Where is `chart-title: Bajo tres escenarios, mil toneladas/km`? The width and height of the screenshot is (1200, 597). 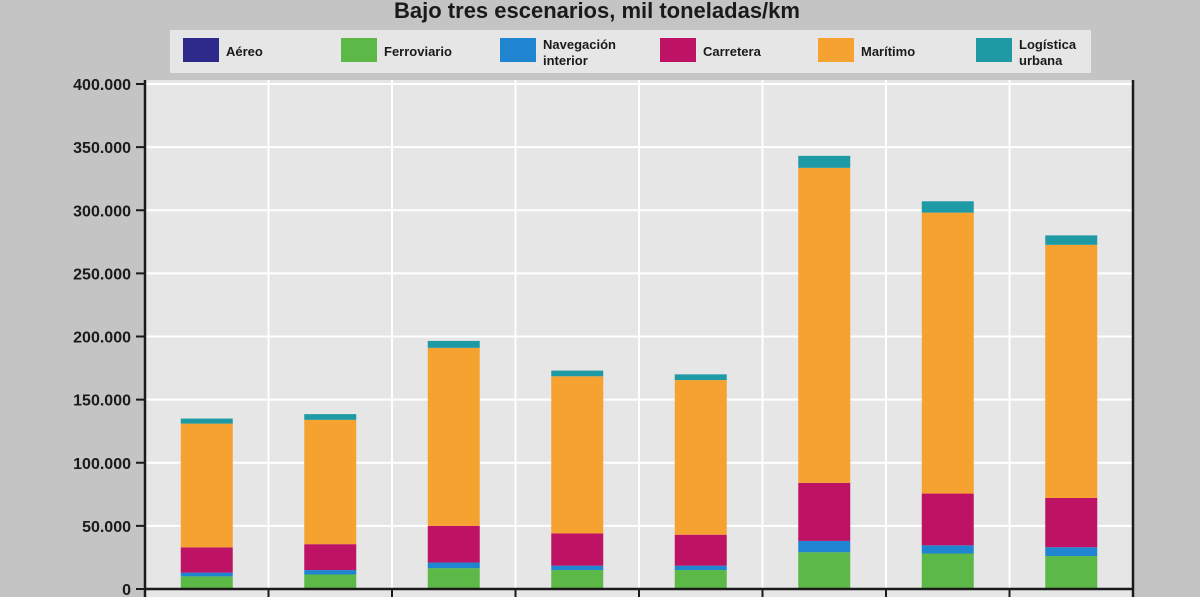
chart-title: Bajo tres escenarios, mil toneladas/km is located at coordinates (597, 11).